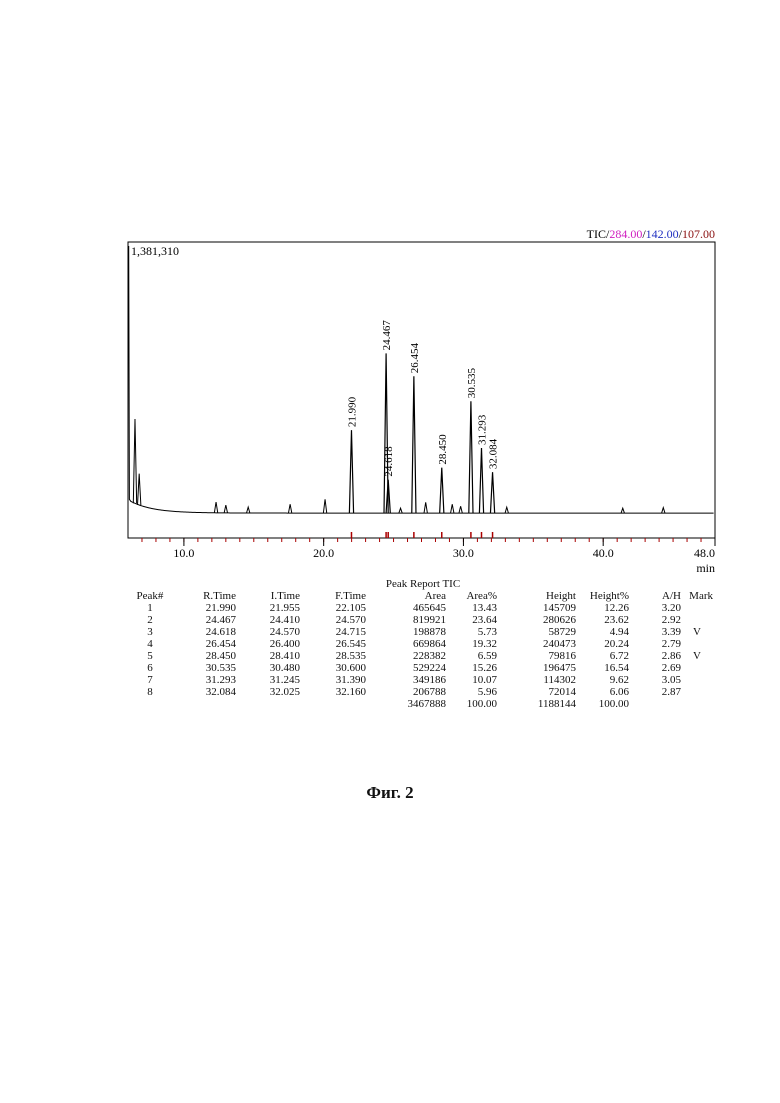 The width and height of the screenshot is (780, 1103). What do you see at coordinates (536, 596) in the screenshot?
I see `col-height: Height` at bounding box center [536, 596].